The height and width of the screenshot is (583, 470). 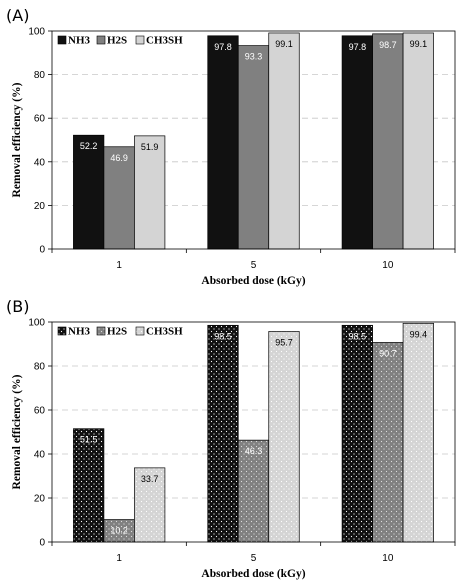 What do you see at coordinates (388, 45) in the screenshot?
I see `data-label: 98.7` at bounding box center [388, 45].